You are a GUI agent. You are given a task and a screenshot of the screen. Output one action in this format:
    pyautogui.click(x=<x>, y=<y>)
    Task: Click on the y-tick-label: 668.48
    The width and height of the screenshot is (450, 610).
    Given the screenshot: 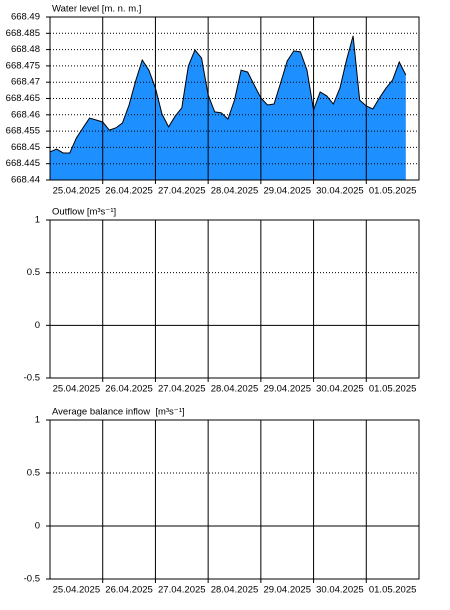 What is the action you would take?
    pyautogui.click(x=25, y=49)
    